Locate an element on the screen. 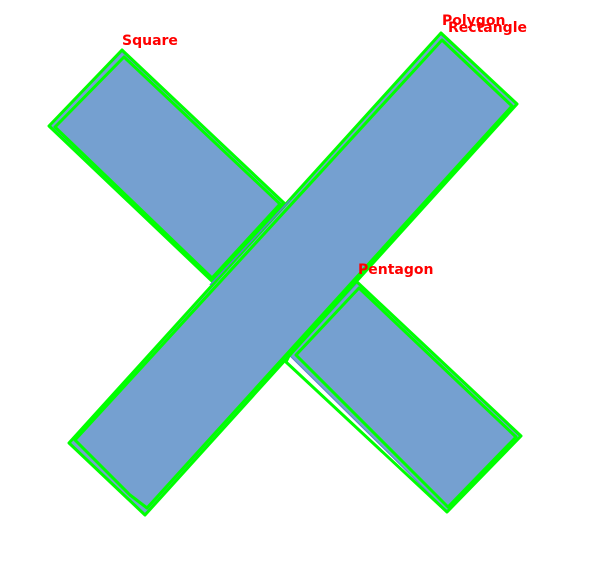  pentagon-label: Pentagon is located at coordinates (395, 270).